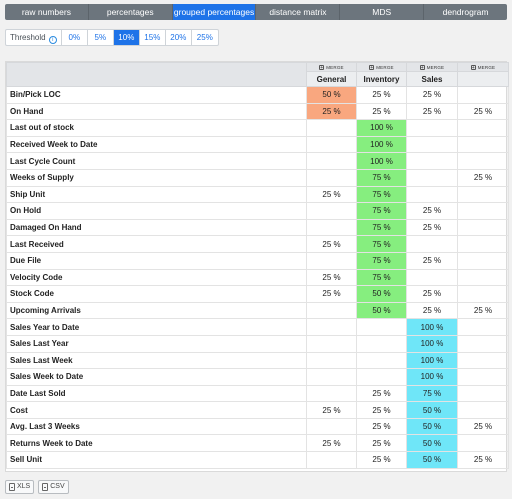  Describe the element at coordinates (257, 443) in the screenshot. I see `table-row: Returns Week to Date 25 % 25 % 50 %` at that location.